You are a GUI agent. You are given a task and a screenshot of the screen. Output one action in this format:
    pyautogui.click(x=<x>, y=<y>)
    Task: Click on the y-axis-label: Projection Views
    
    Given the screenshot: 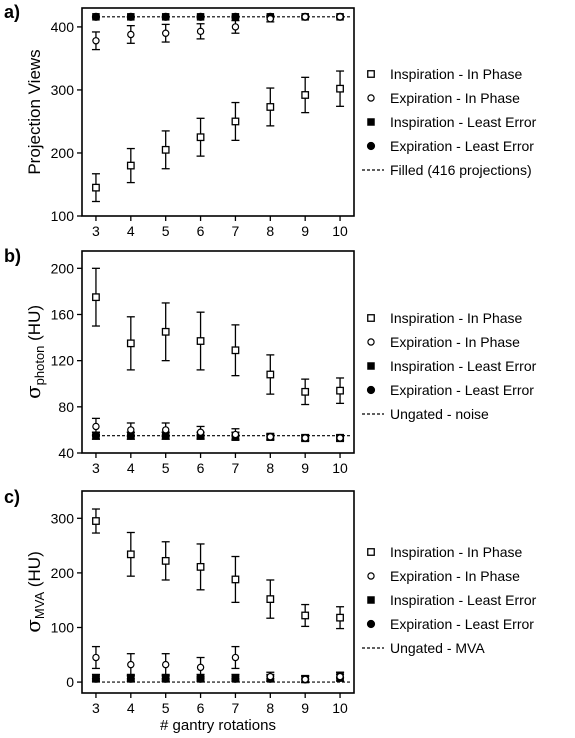 What is the action you would take?
    pyautogui.click(x=34, y=111)
    